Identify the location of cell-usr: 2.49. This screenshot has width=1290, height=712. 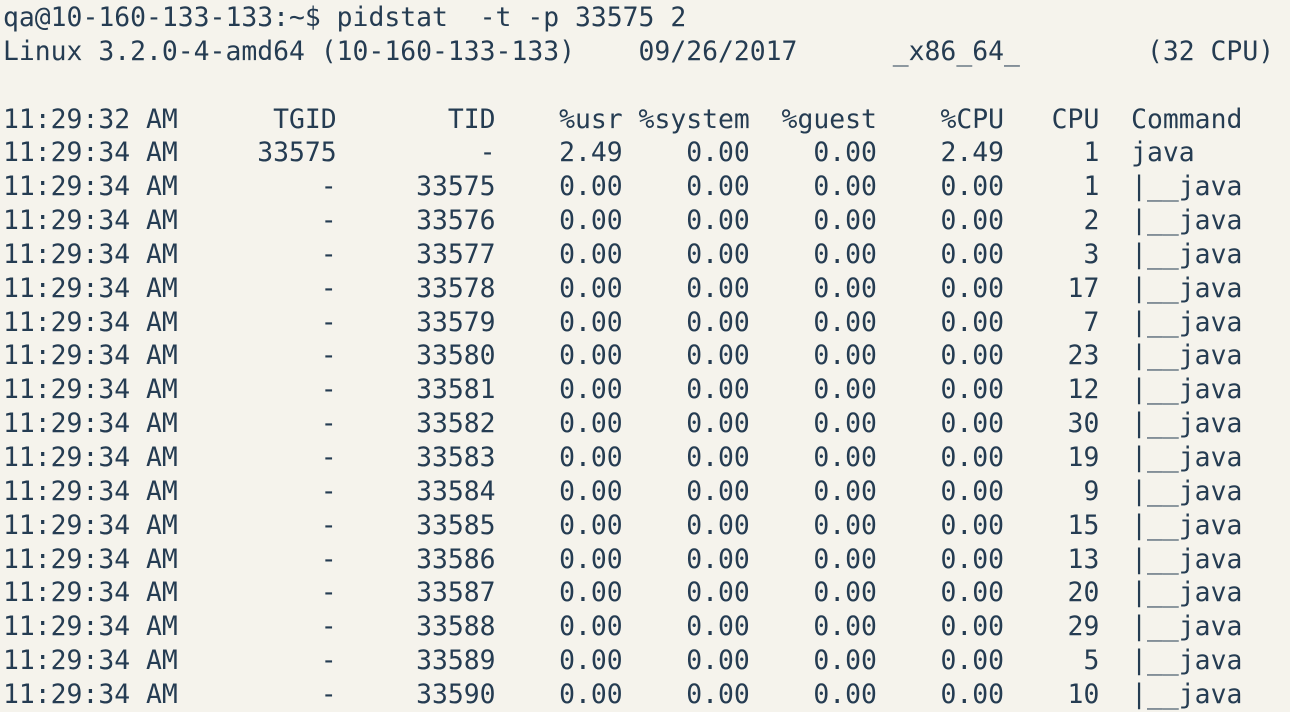
(559, 153).